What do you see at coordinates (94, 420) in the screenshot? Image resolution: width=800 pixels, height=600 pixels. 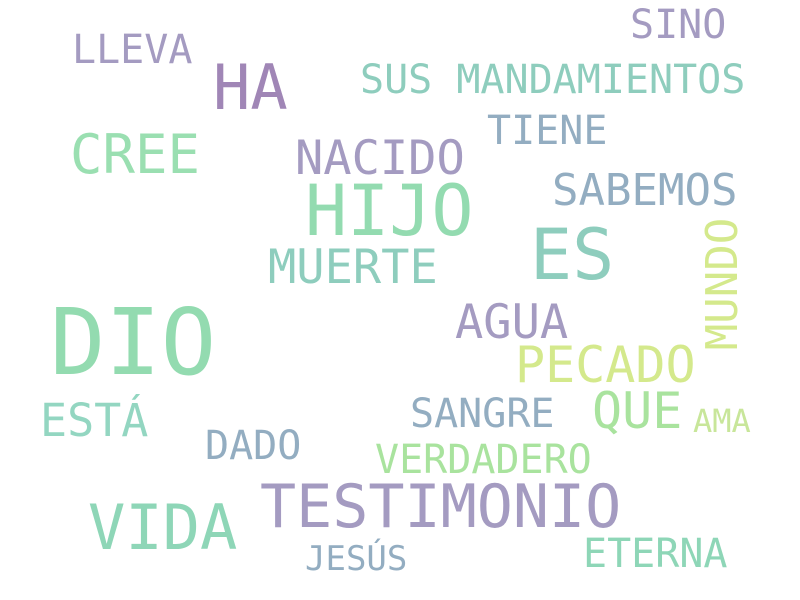 I see `word-esta: ESTÁ` at bounding box center [94, 420].